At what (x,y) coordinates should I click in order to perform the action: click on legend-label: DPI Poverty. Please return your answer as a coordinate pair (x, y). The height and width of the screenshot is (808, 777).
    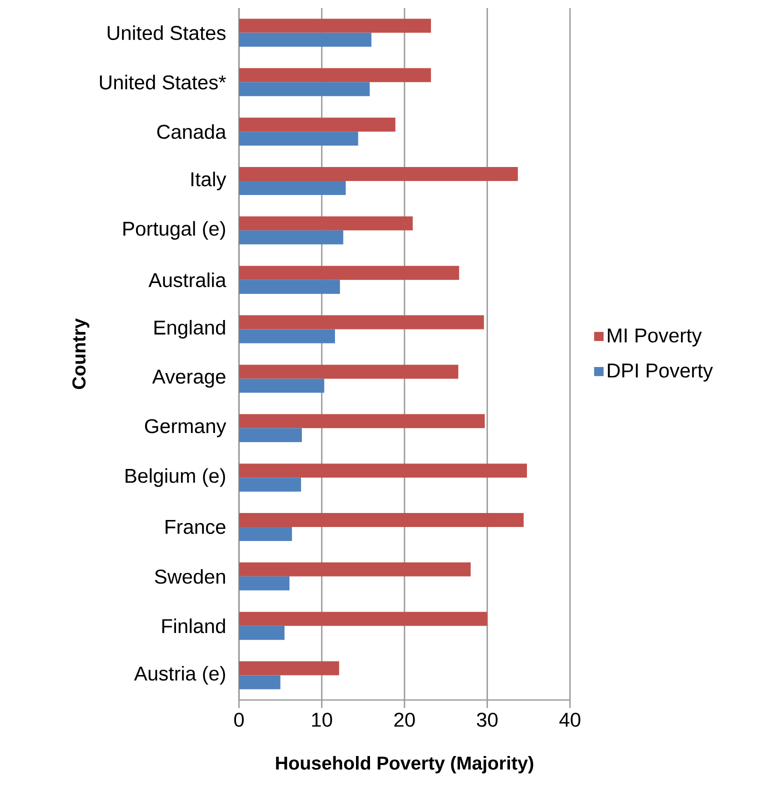
    Looking at the image, I should click on (660, 373).